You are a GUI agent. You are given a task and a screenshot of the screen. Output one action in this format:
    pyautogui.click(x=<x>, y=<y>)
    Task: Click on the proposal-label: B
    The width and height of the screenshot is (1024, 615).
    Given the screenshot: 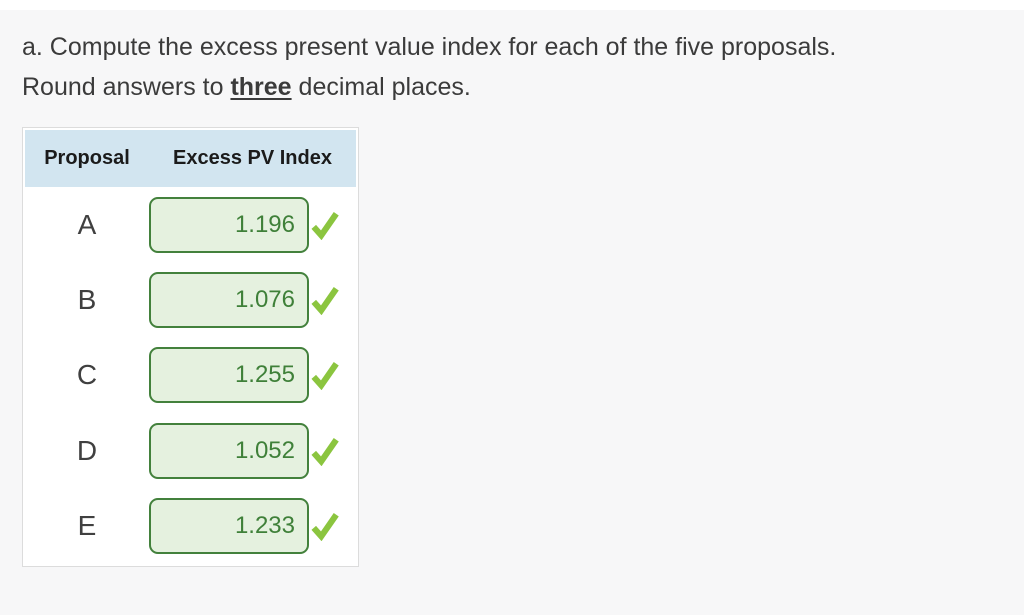 What is the action you would take?
    pyautogui.click(x=87, y=300)
    